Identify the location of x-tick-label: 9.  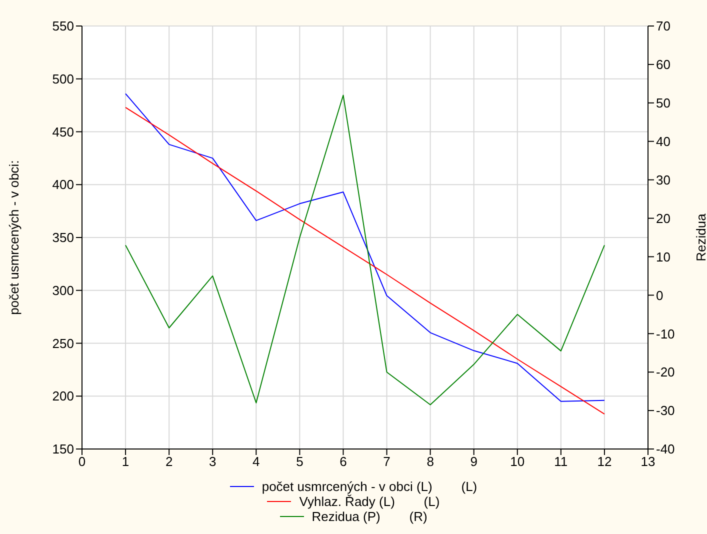
(474, 462).